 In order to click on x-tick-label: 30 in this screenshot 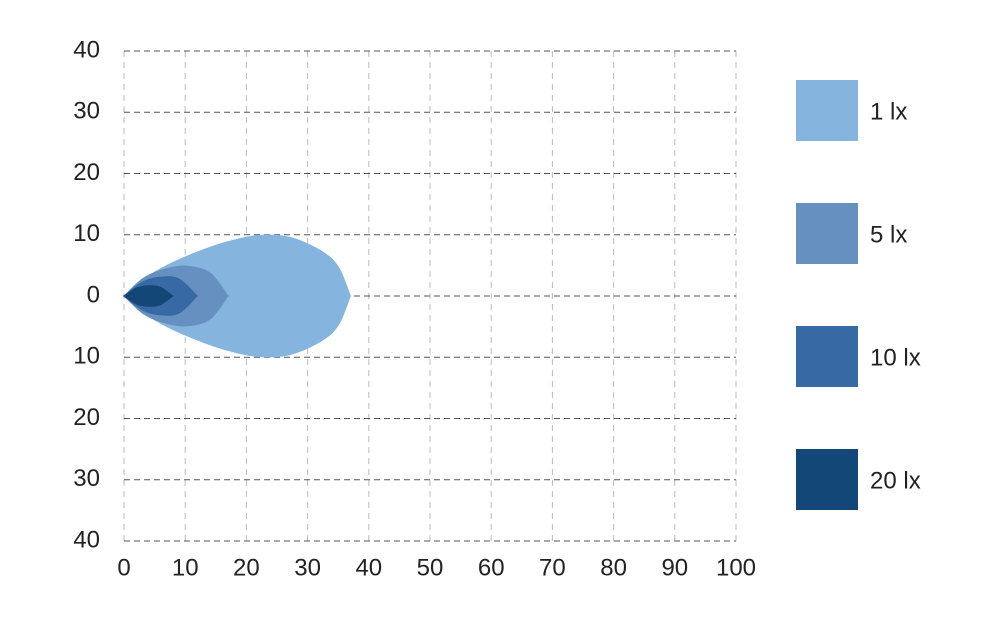, I will do `click(307, 567)`.